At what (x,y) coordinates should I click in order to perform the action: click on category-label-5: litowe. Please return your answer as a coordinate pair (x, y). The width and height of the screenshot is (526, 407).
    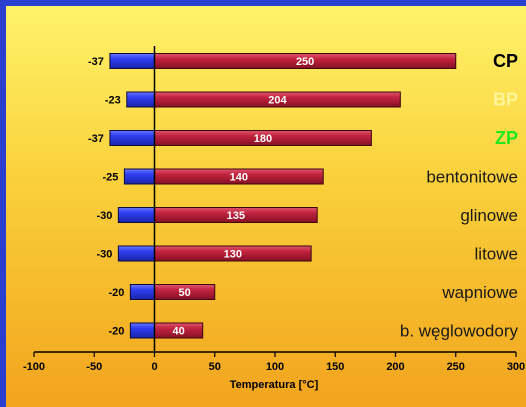
    Looking at the image, I should click on (496, 254).